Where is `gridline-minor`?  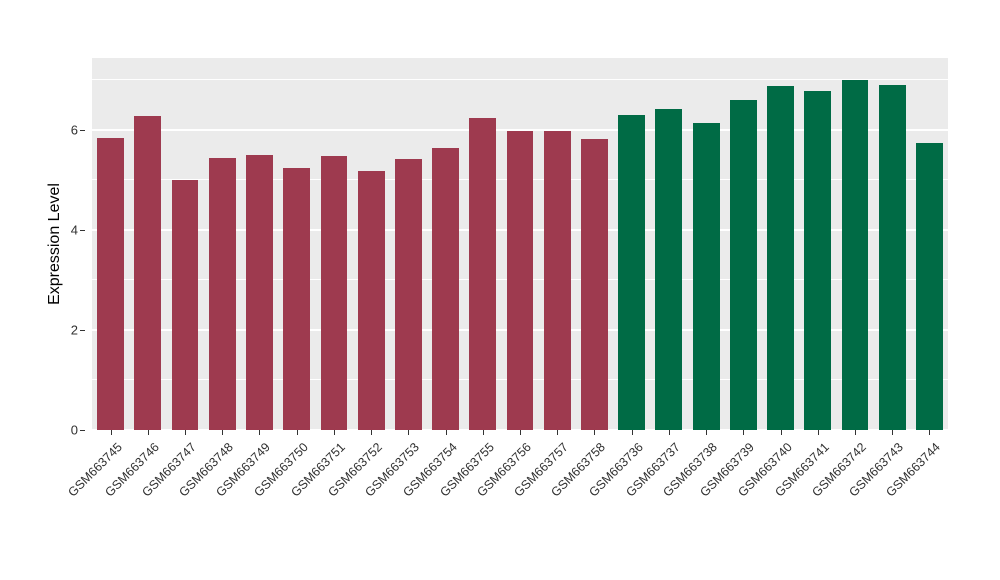
gridline-minor is located at coordinates (520, 79).